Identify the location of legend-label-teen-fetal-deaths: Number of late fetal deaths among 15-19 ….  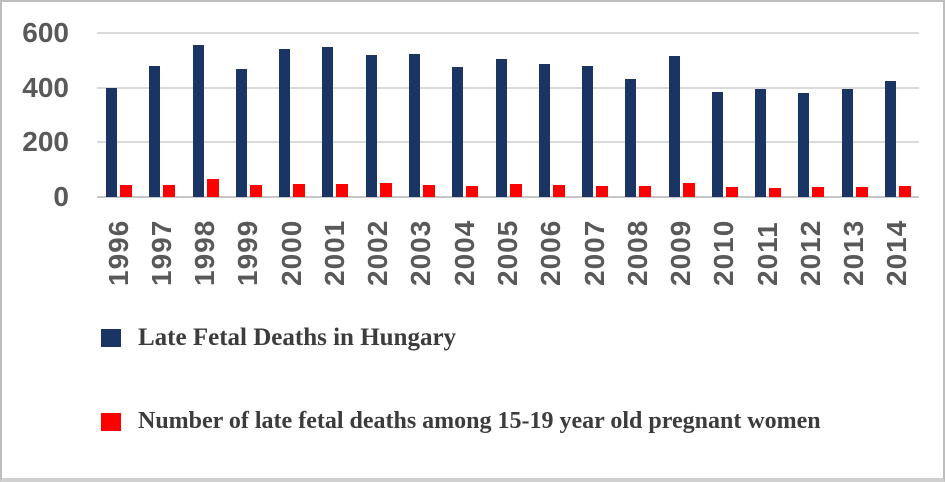
(479, 421).